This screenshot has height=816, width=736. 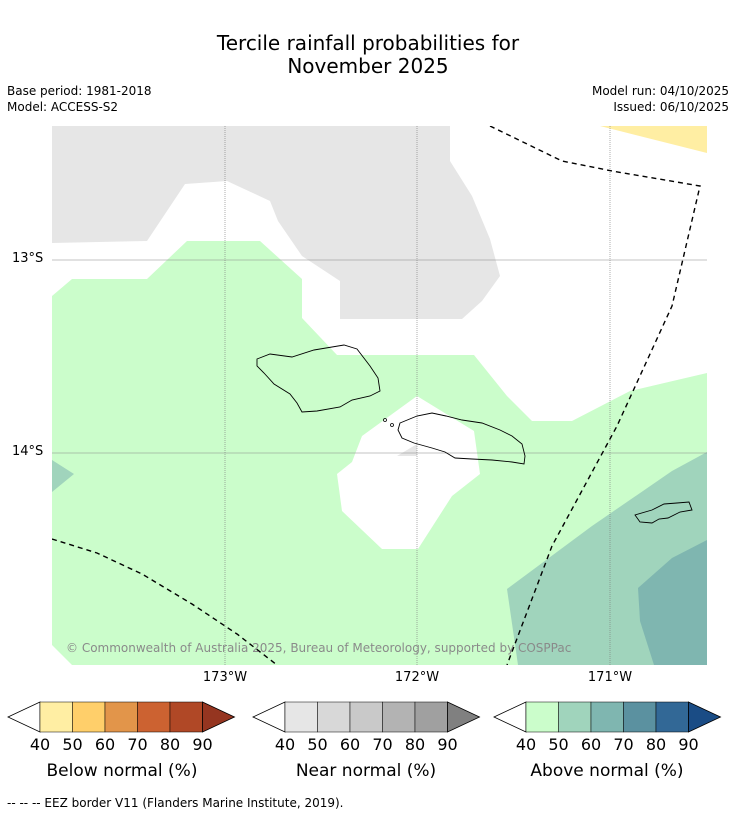 What do you see at coordinates (385, 420) in the screenshot?
I see `island-apolima` at bounding box center [385, 420].